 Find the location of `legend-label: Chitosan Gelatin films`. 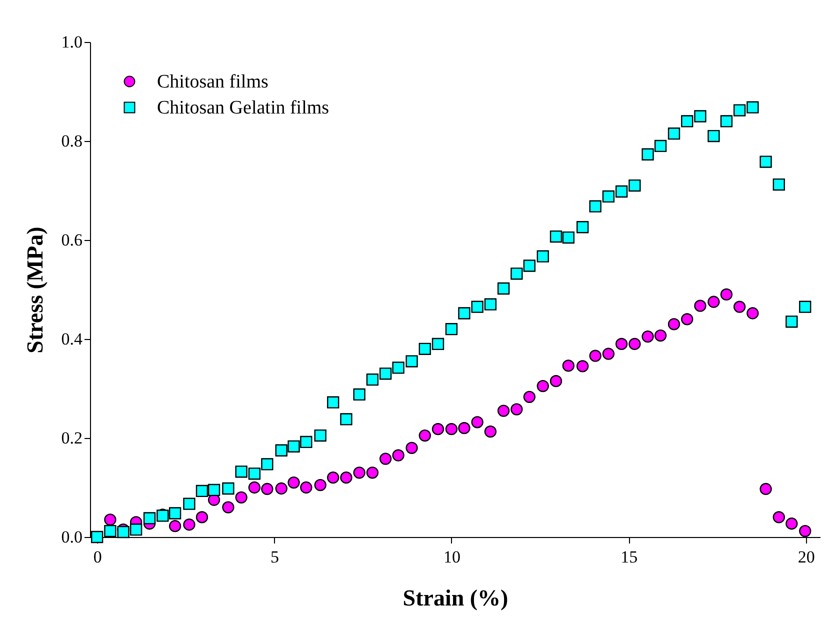

legend-label: Chitosan Gelatin films is located at coordinates (243, 108).